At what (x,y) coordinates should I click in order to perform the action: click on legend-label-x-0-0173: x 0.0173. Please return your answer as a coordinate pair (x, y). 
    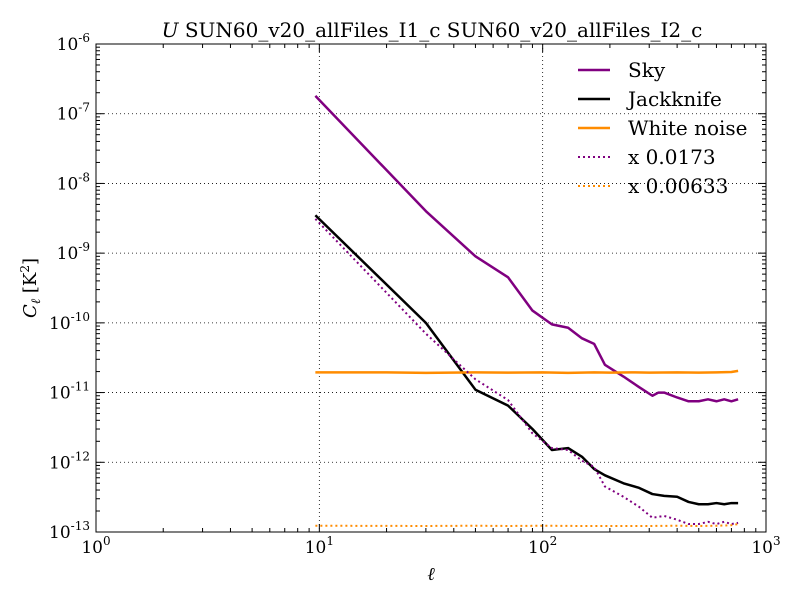
    Looking at the image, I should click on (672, 157).